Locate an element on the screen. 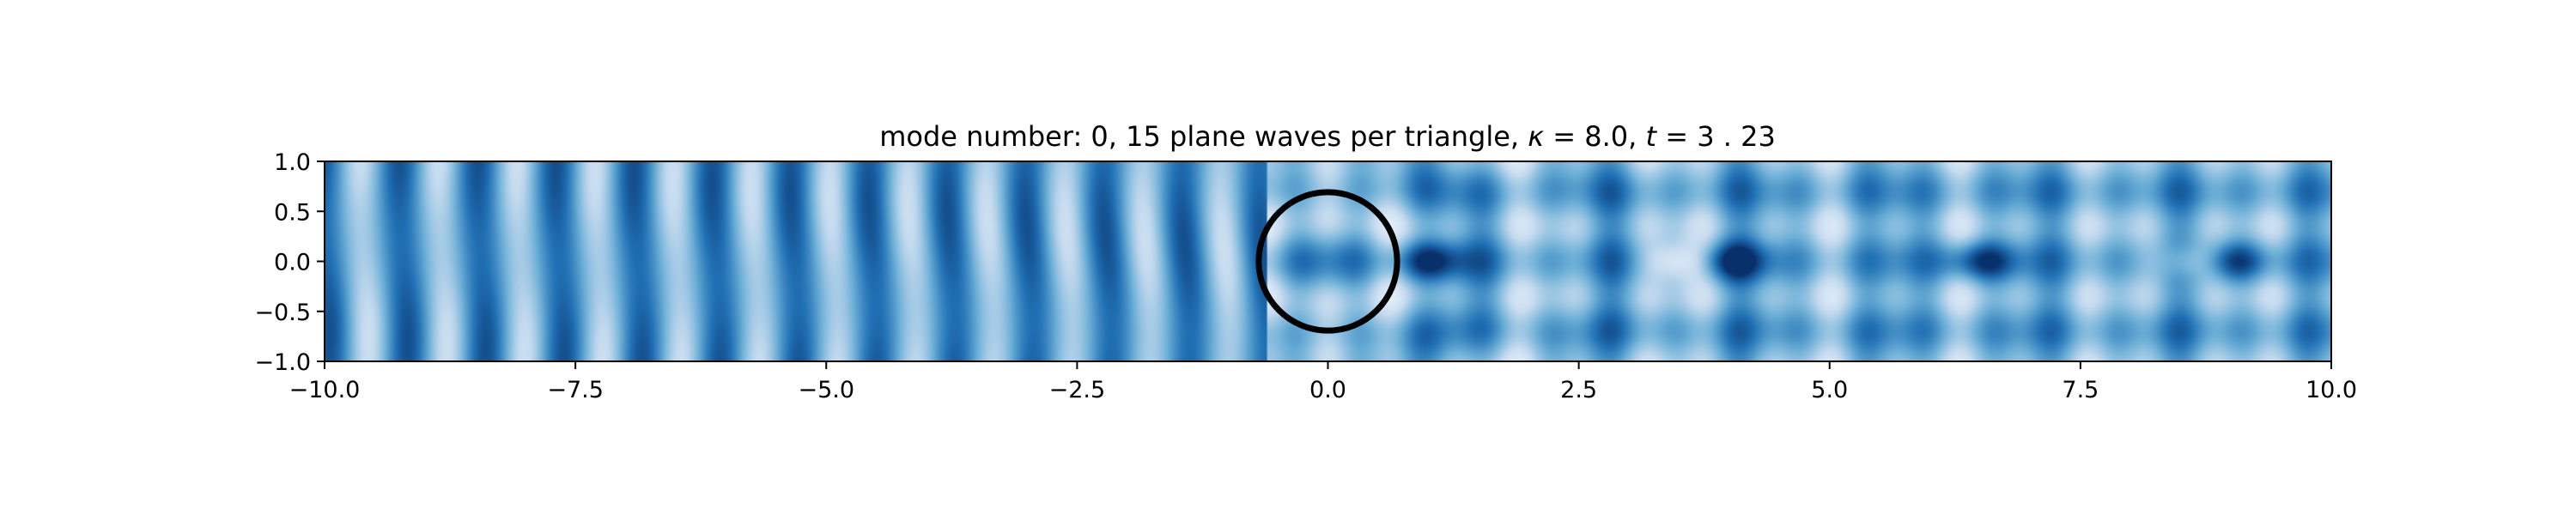 This screenshot has height=515, width=2576. x-tick-label: 0.0 is located at coordinates (1327, 390).